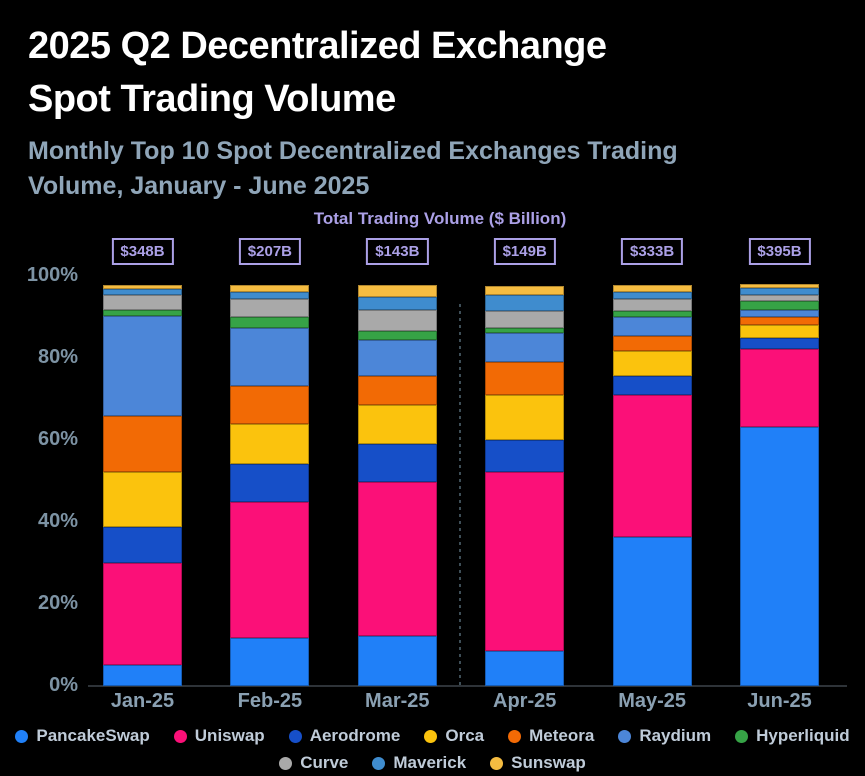 The width and height of the screenshot is (865, 776). What do you see at coordinates (212, 99) in the screenshot?
I see `page-title-line2: Spot Trading Volume` at bounding box center [212, 99].